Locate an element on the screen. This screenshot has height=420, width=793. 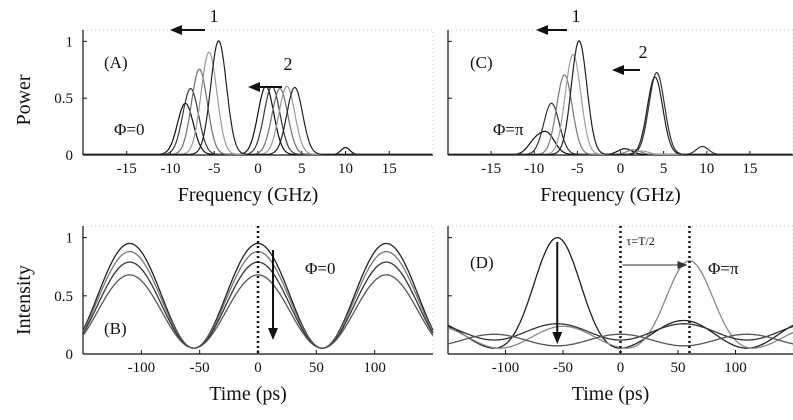
panel-label: (D) is located at coordinates (482, 262).